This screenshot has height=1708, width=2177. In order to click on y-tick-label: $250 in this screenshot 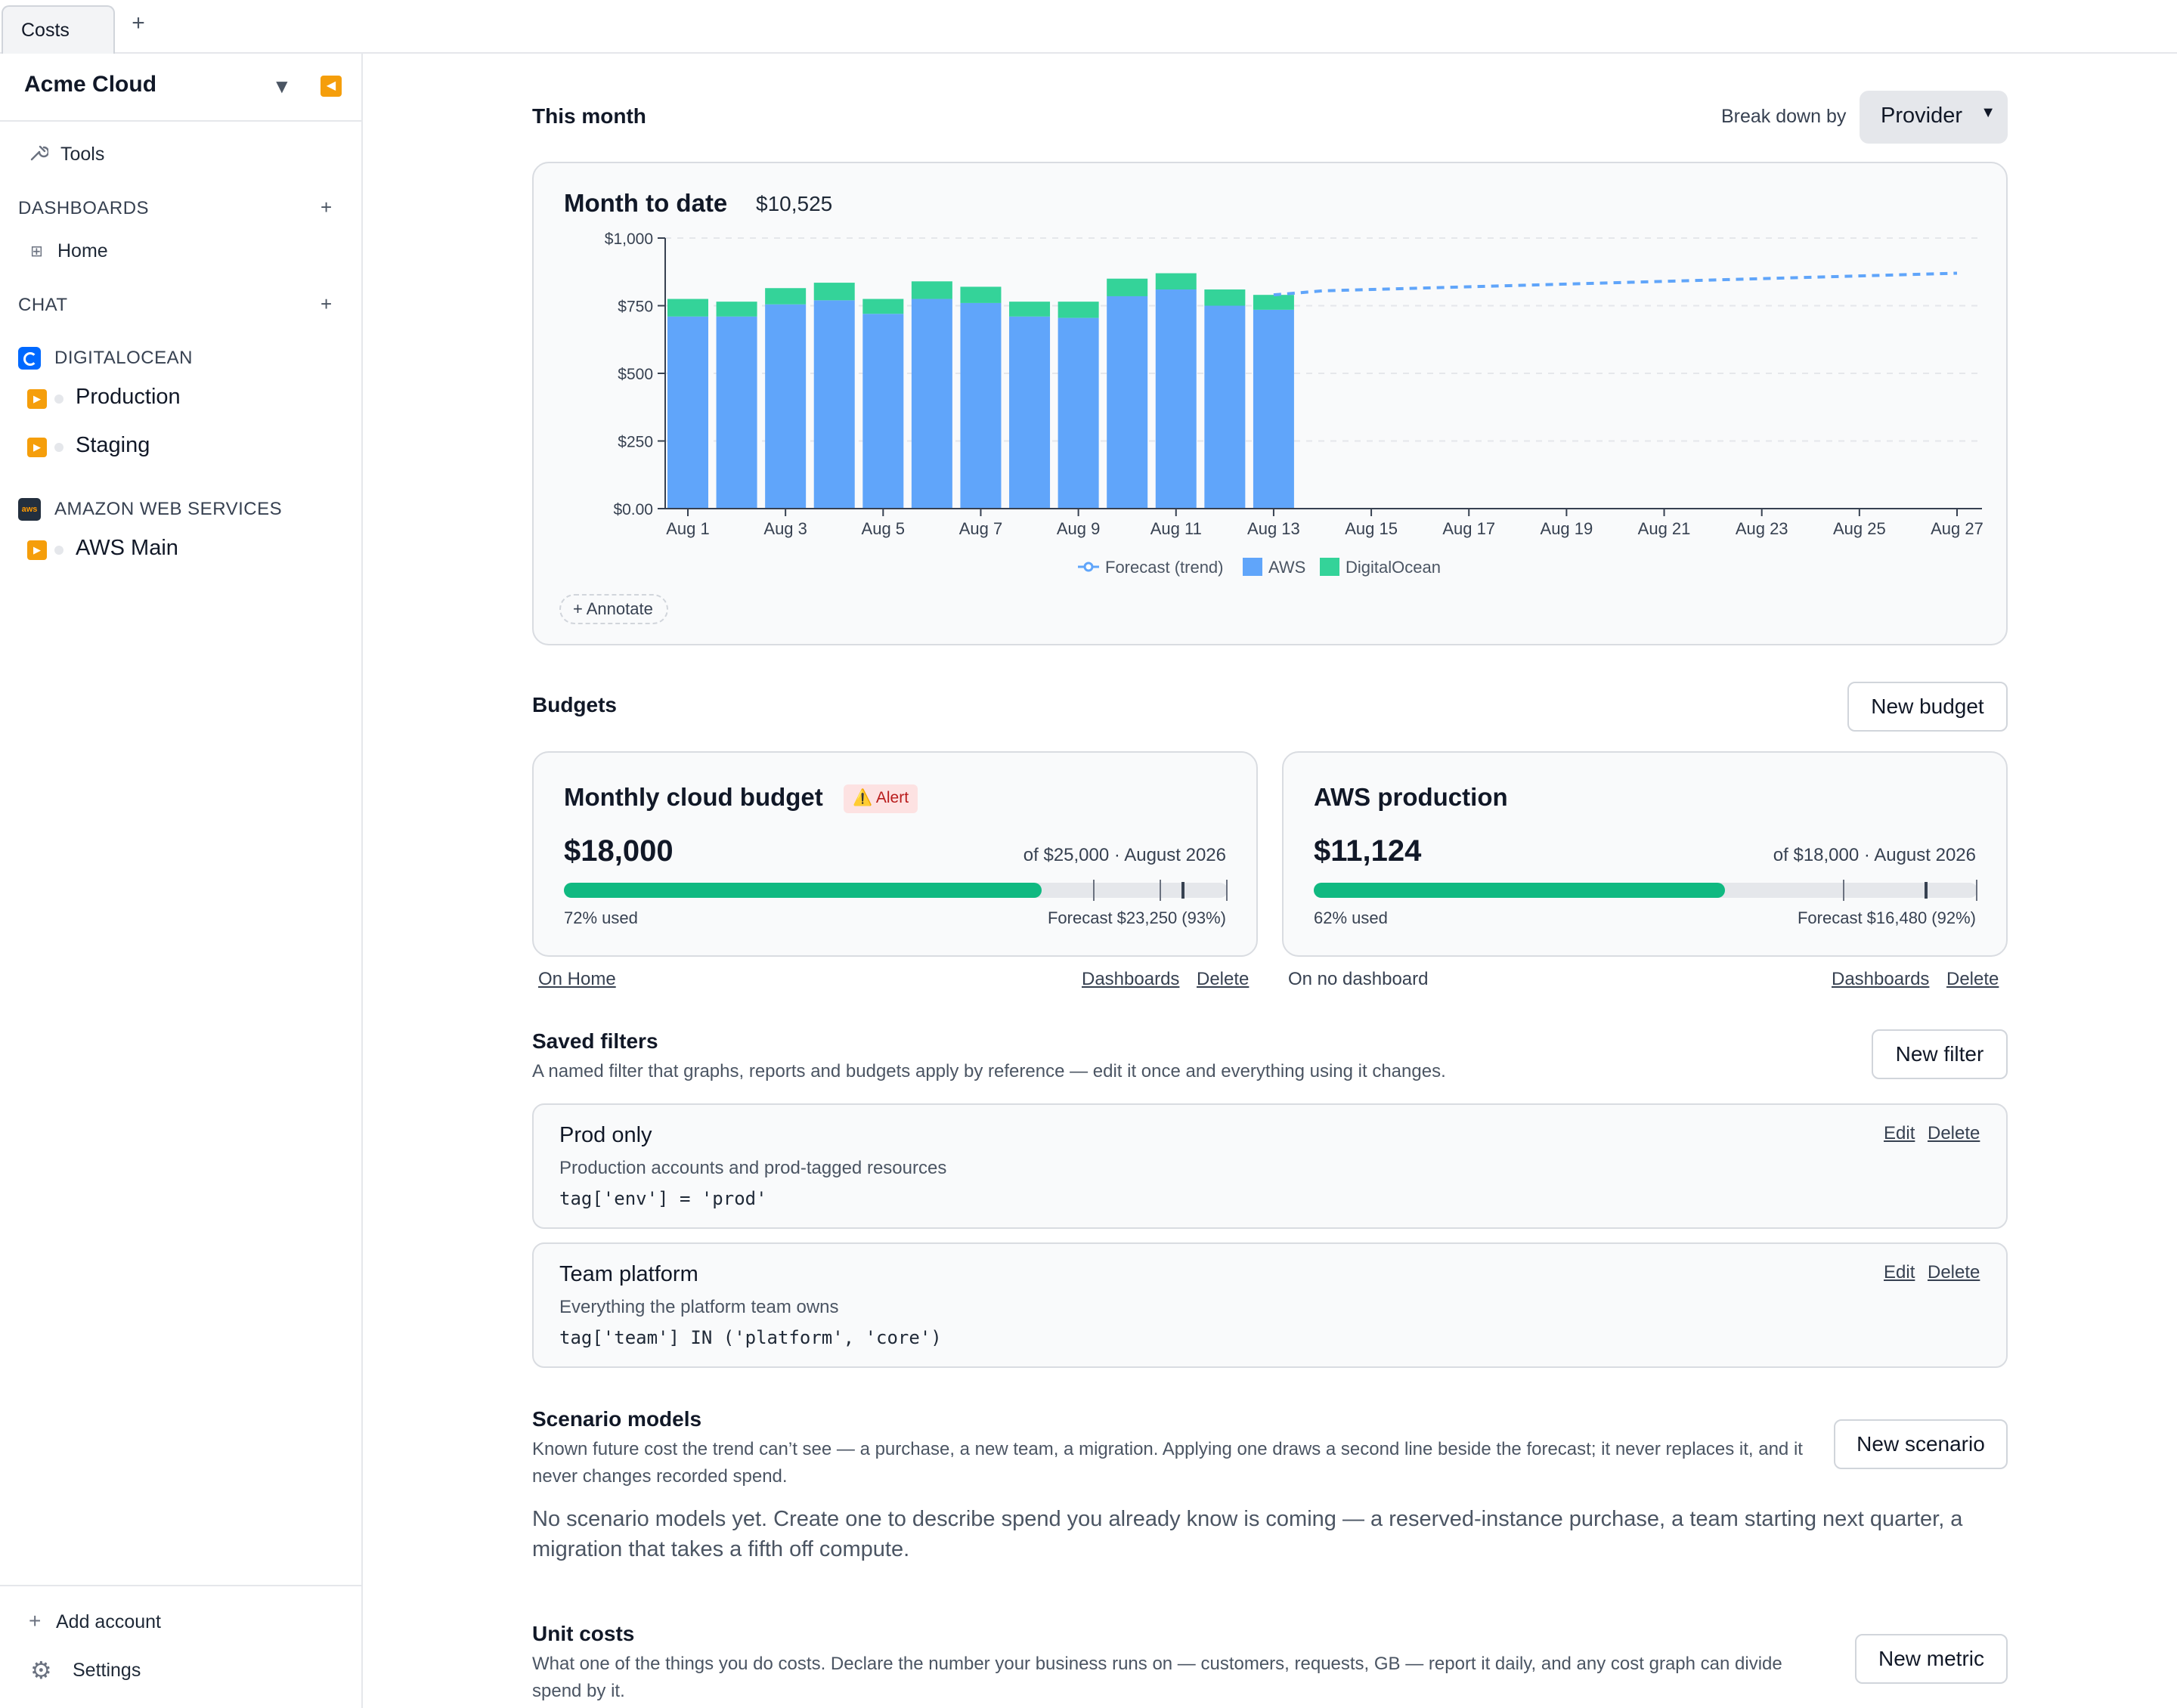, I will do `click(635, 442)`.